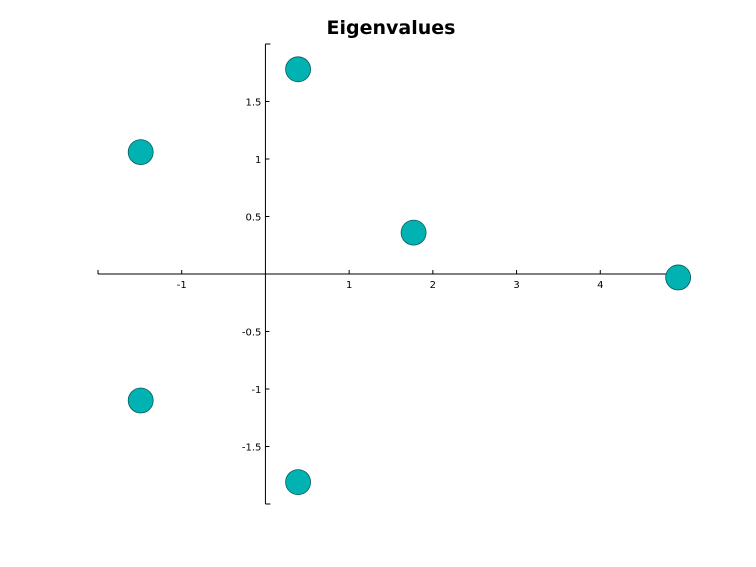  I want to click on x-tick-label: 1, so click(349, 285).